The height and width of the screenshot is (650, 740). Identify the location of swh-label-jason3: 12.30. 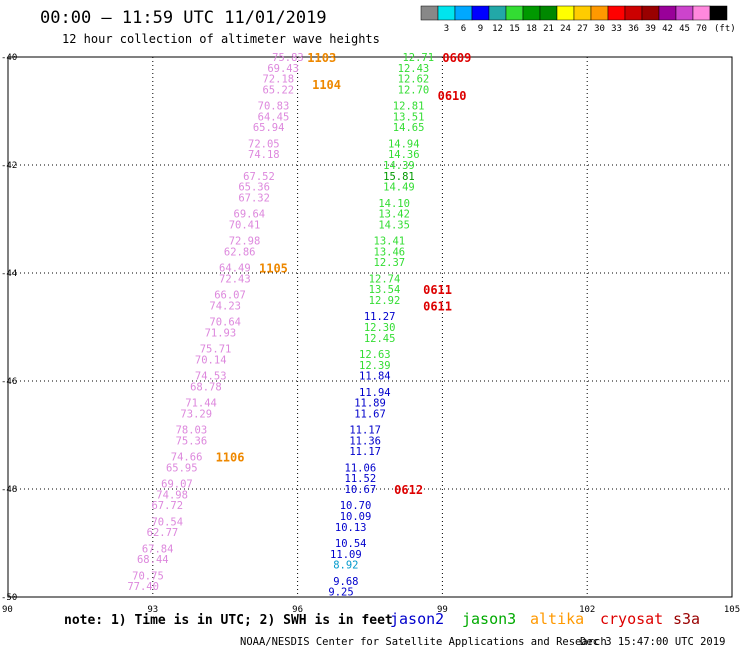
(380, 328).